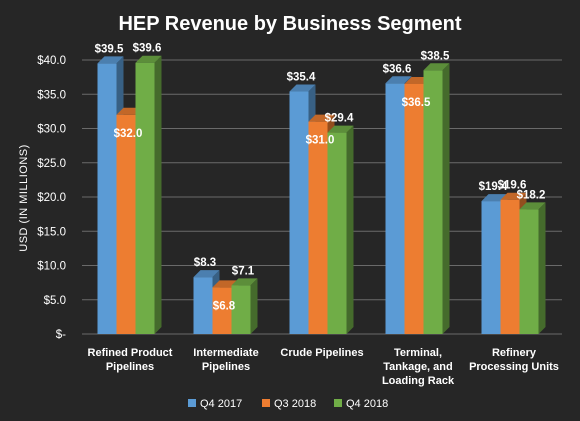  What do you see at coordinates (24, 198) in the screenshot?
I see `y-axis-label: USD (IN MILLIONS)` at bounding box center [24, 198].